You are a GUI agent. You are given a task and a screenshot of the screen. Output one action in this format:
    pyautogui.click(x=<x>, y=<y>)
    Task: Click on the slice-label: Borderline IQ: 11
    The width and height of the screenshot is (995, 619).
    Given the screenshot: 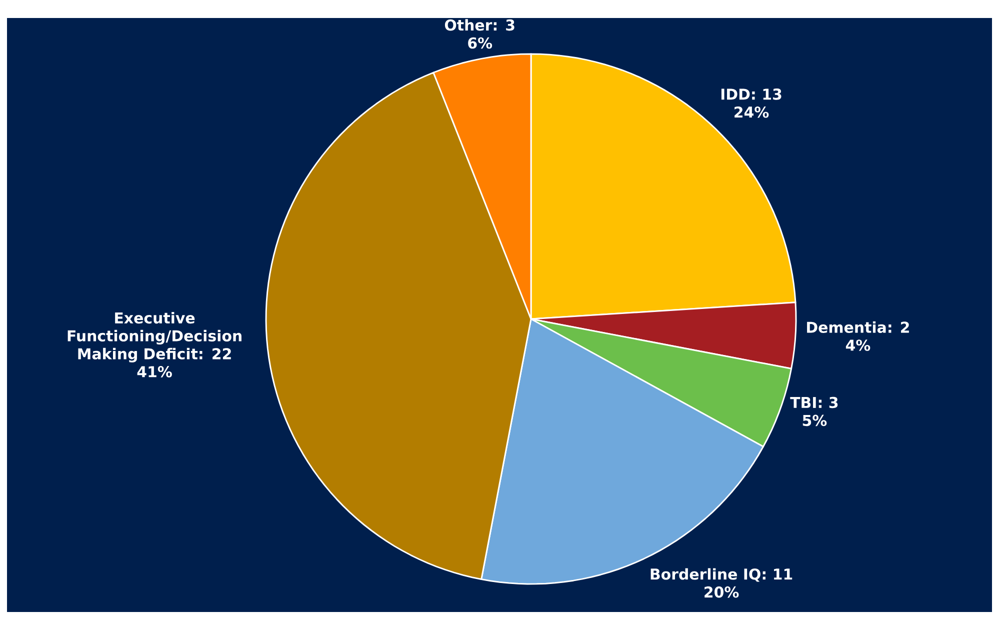 What is the action you would take?
    pyautogui.click(x=721, y=575)
    